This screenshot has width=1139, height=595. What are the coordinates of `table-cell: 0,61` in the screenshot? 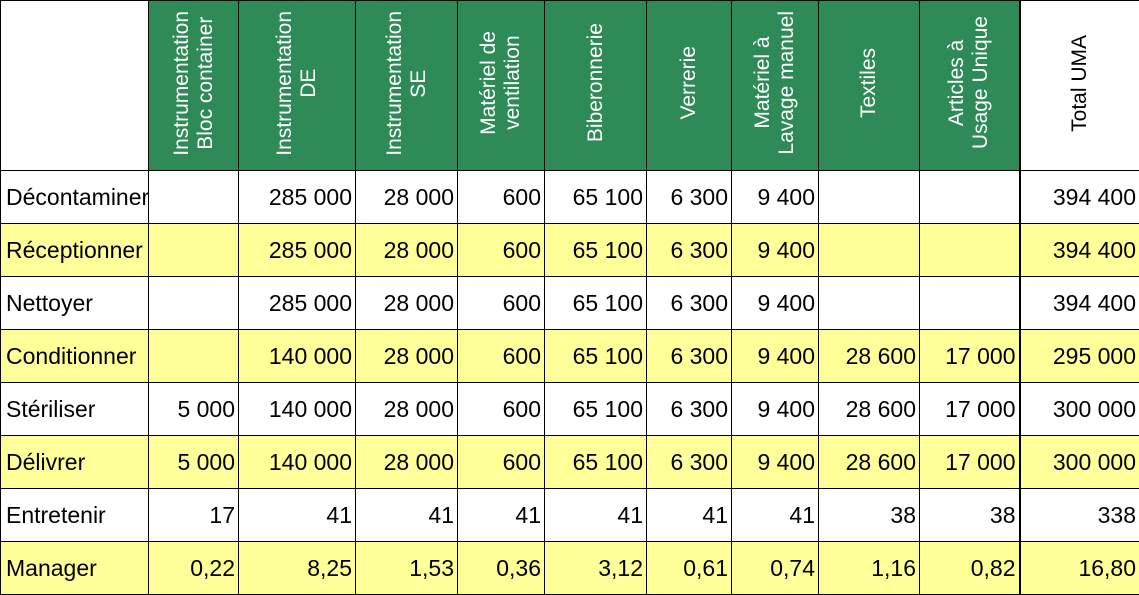 It's located at (689, 568).